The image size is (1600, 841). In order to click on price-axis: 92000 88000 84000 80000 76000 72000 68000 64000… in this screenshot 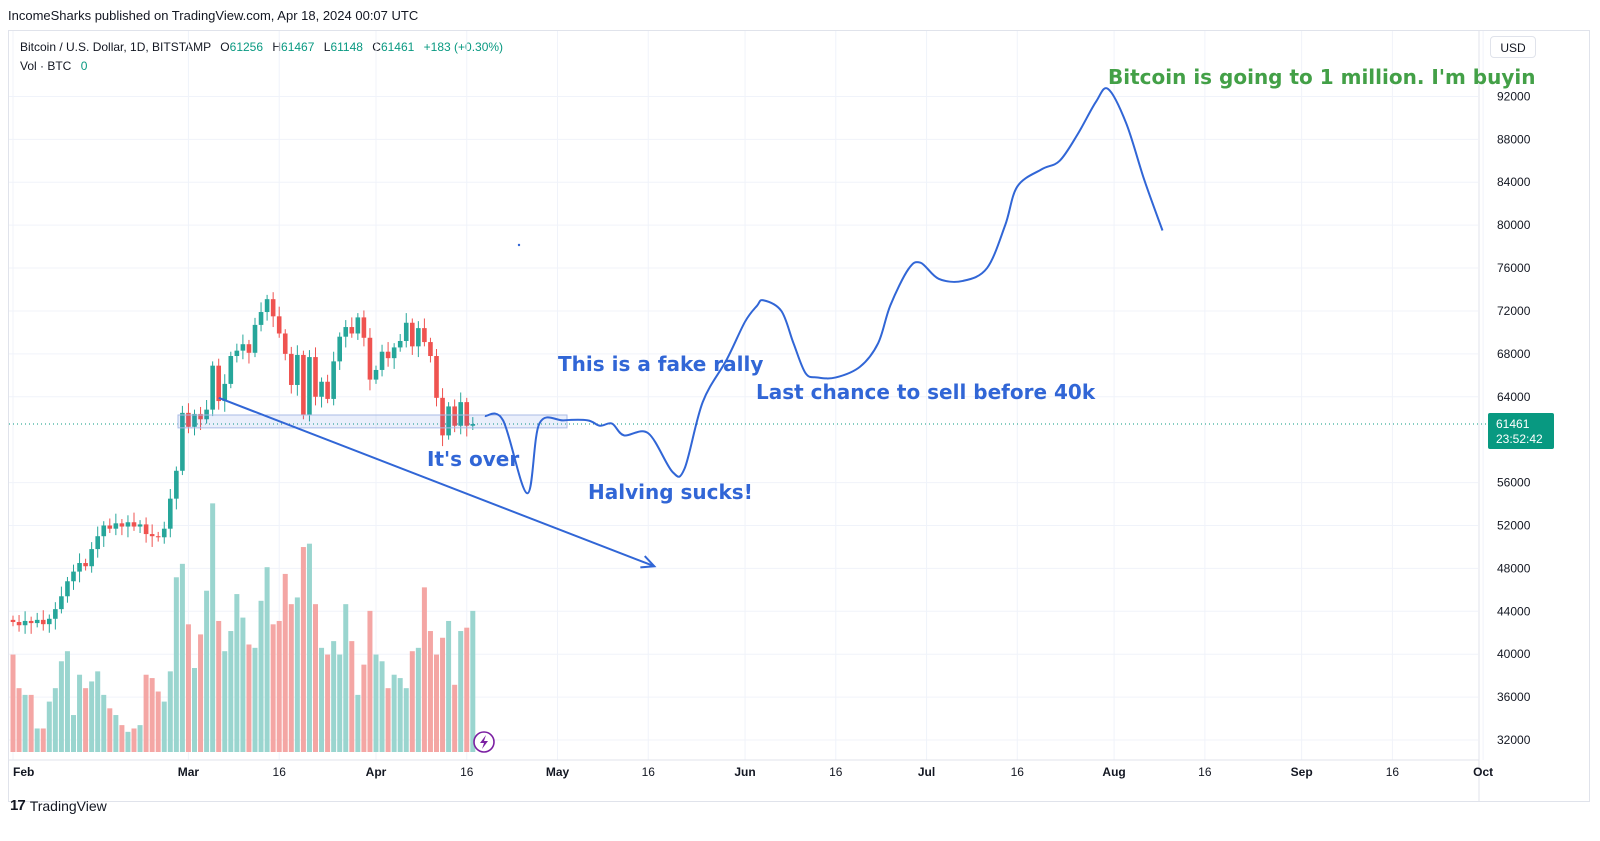, I will do `click(1514, 418)`.